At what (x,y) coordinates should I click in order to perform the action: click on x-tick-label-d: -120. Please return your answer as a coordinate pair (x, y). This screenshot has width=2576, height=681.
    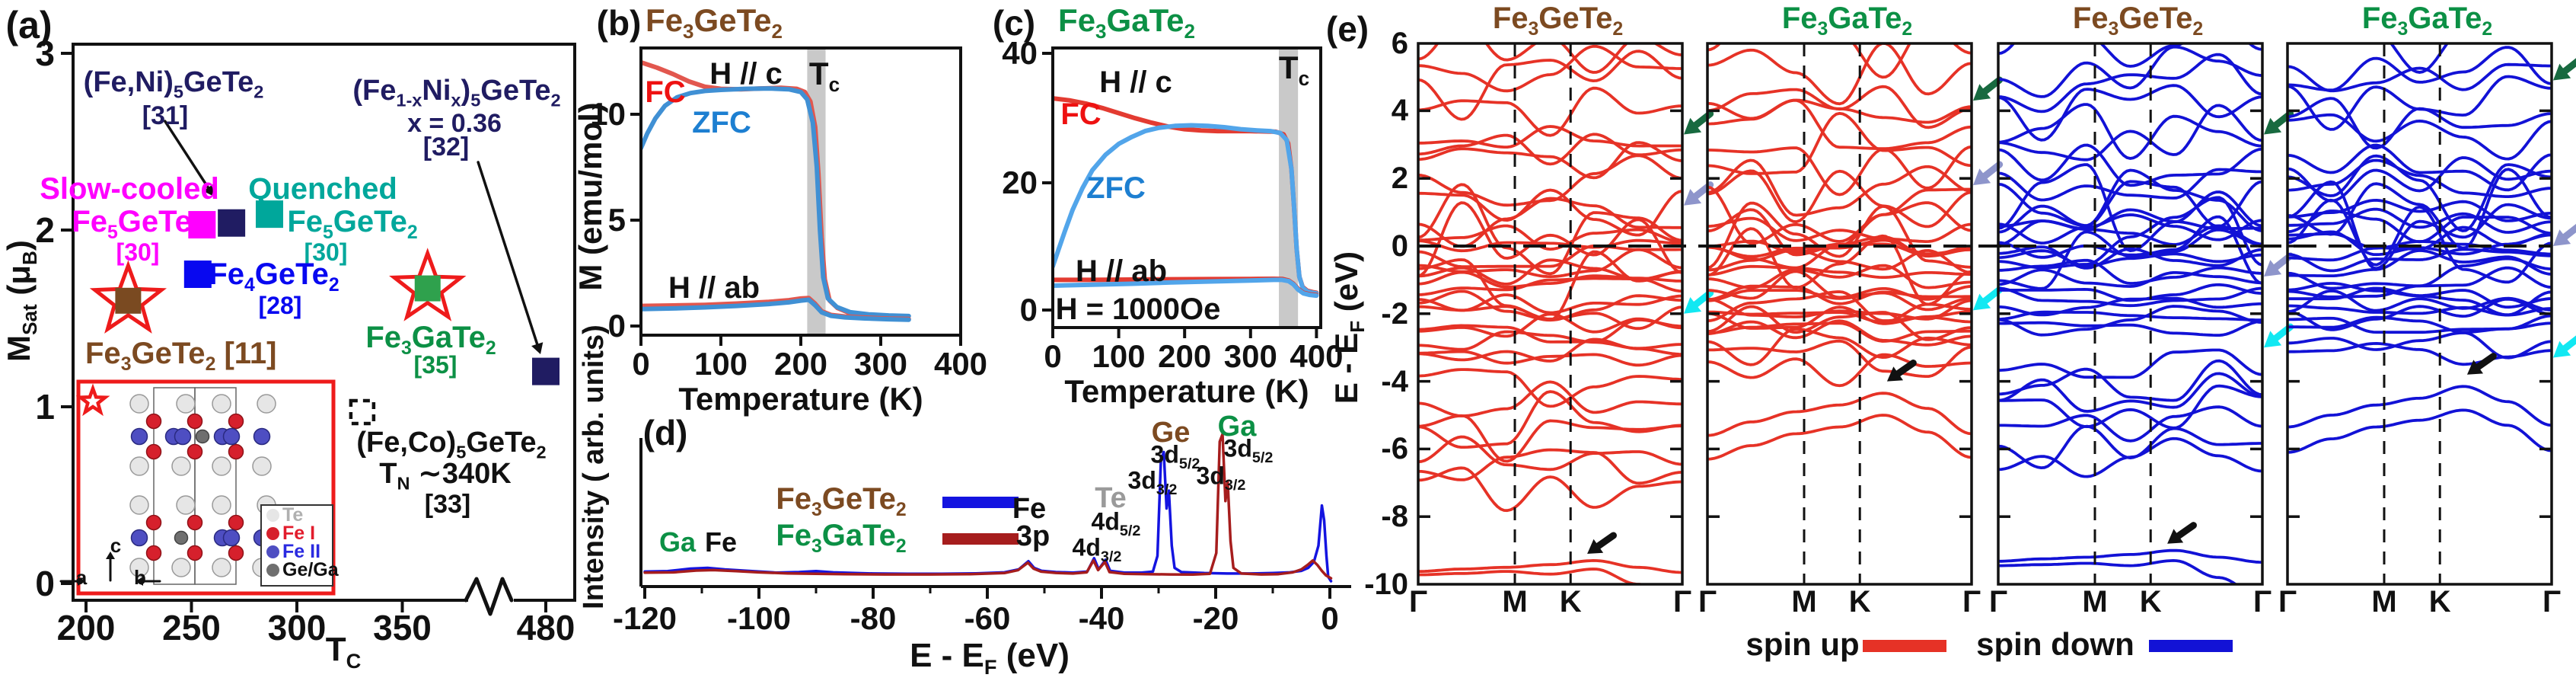
    Looking at the image, I should click on (644, 618).